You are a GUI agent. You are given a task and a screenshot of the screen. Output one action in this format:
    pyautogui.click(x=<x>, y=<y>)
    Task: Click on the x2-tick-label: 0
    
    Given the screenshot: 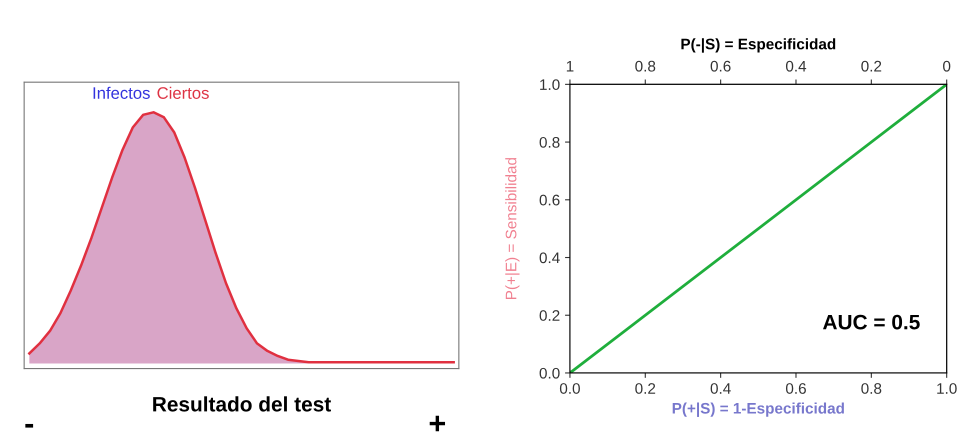 What is the action you would take?
    pyautogui.click(x=946, y=66)
    